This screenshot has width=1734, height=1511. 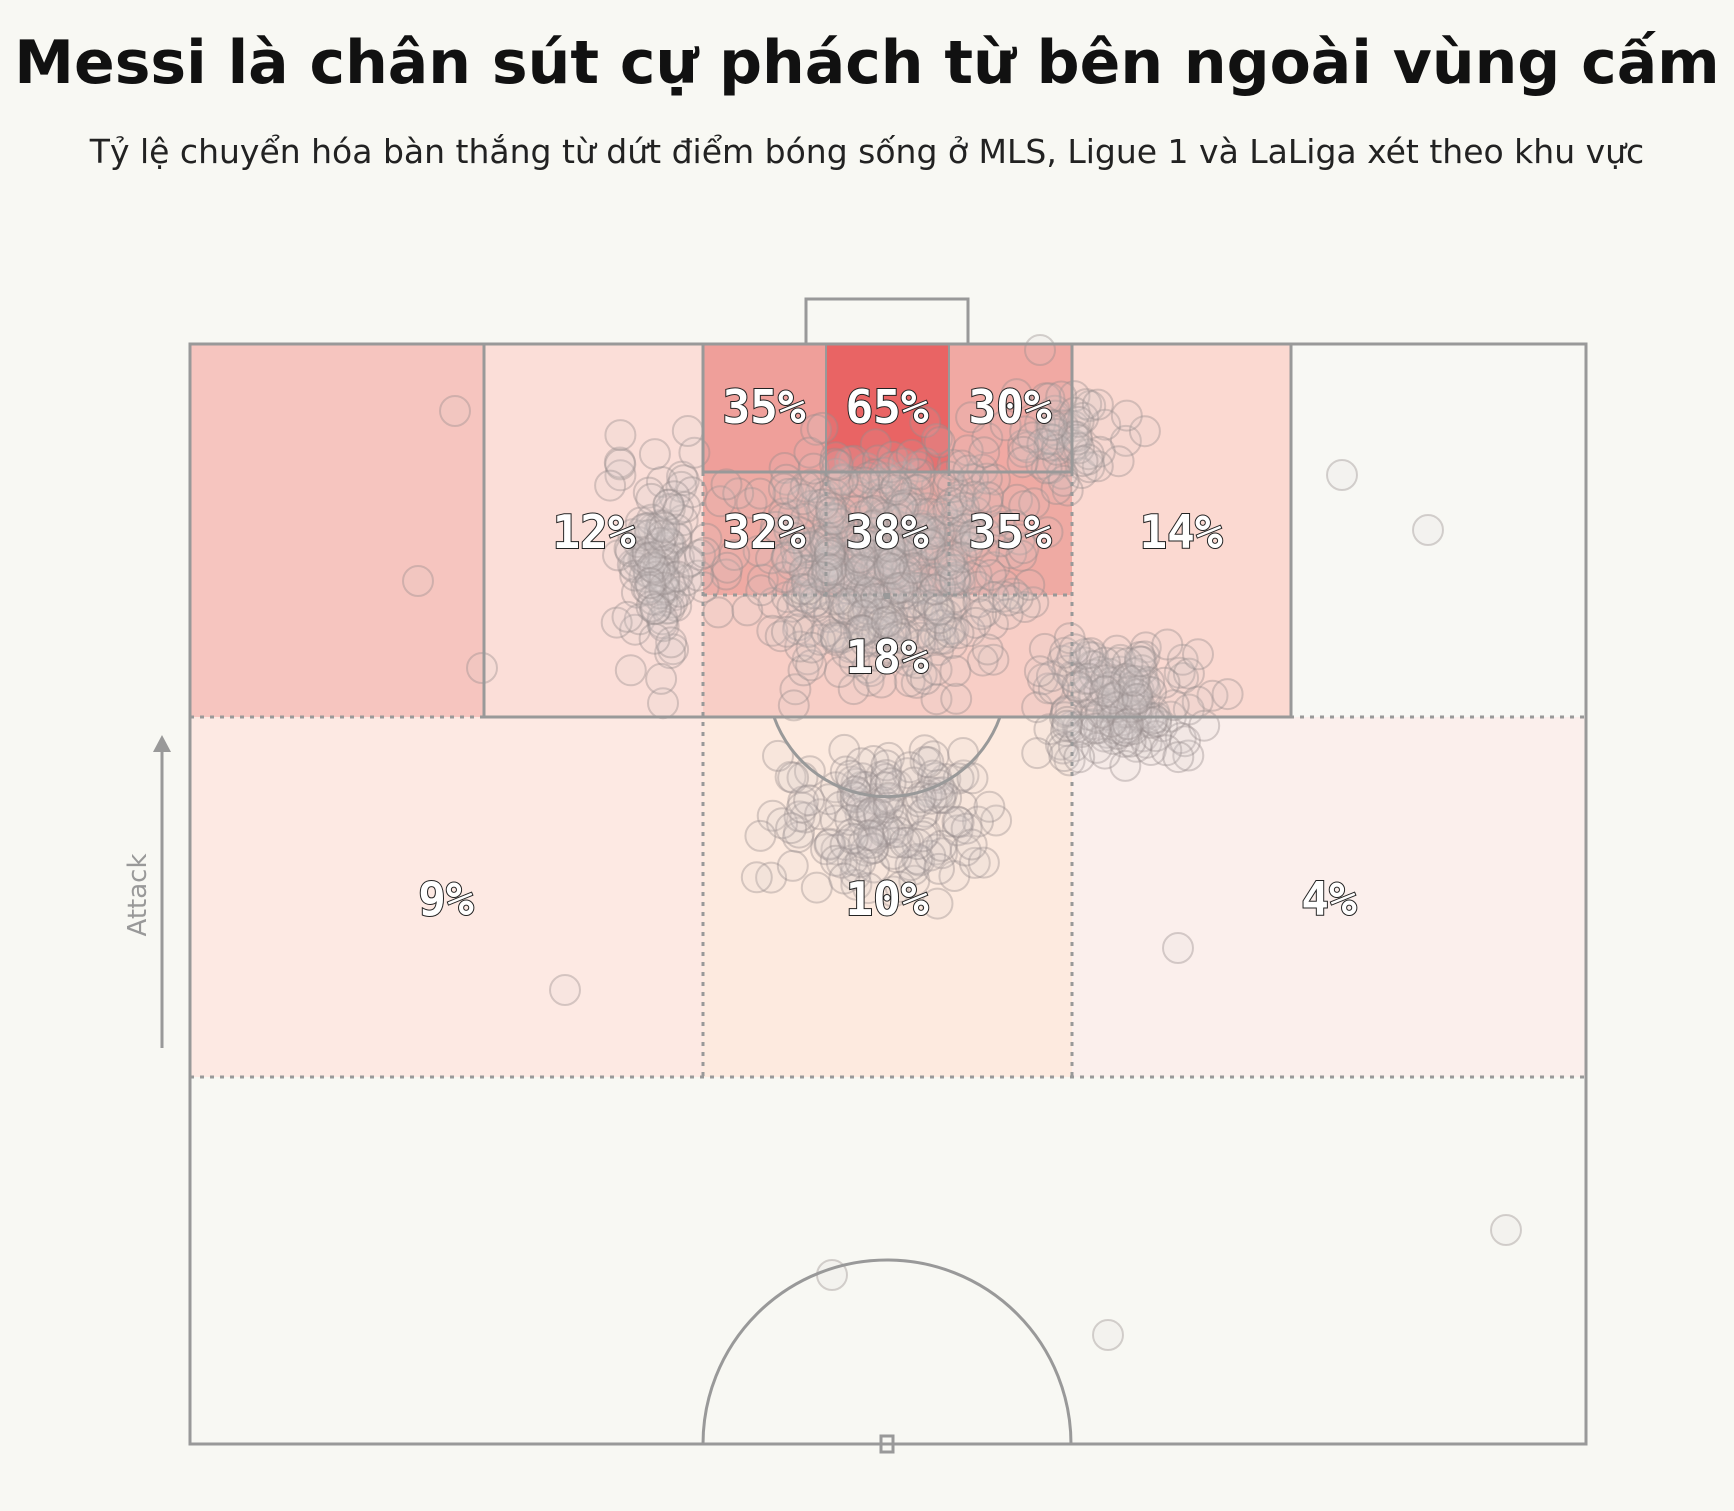 What do you see at coordinates (887, 321) in the screenshot?
I see `goal` at bounding box center [887, 321].